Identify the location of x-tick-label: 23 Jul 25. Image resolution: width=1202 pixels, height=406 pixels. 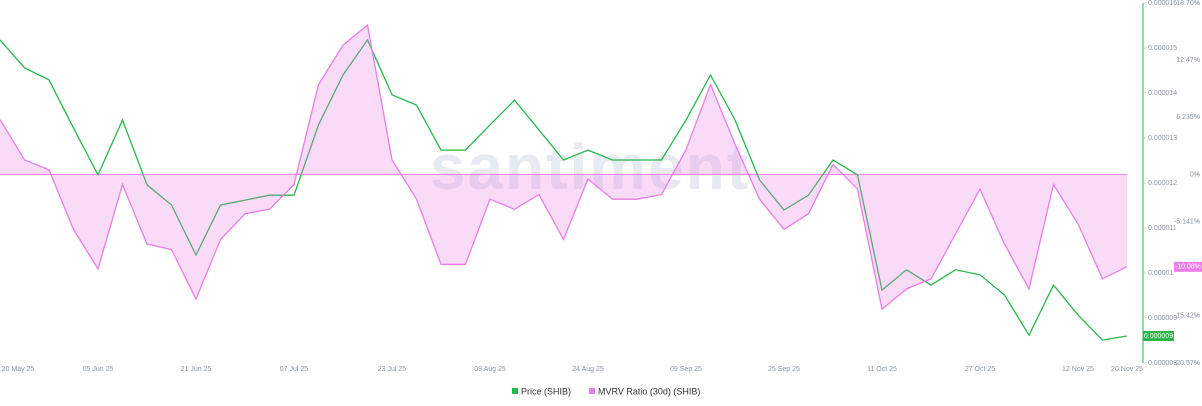
(392, 369).